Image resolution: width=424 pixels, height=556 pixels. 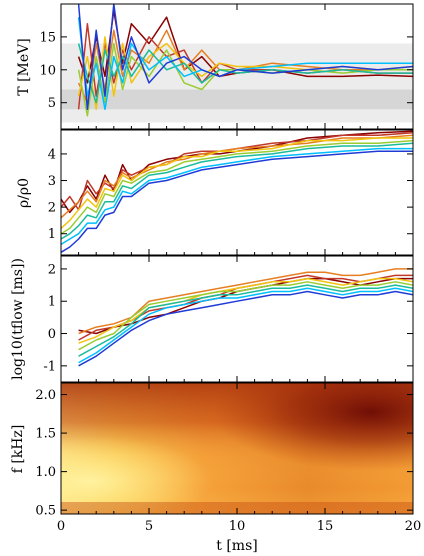 I want to click on y-axis-label-frequency: f [kHz], so click(x=18, y=449).